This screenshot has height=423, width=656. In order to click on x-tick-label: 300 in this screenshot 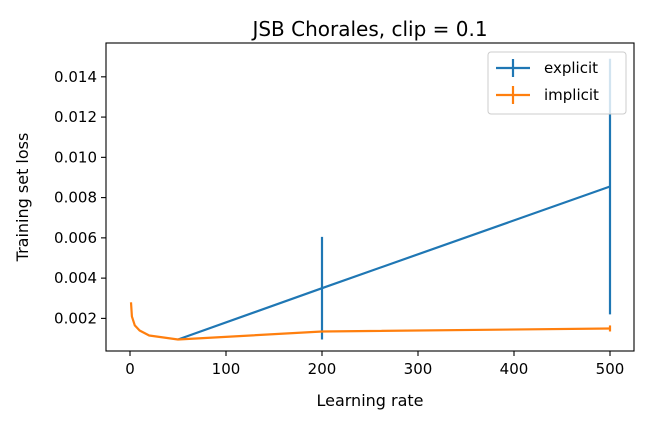, I will do `click(418, 369)`.